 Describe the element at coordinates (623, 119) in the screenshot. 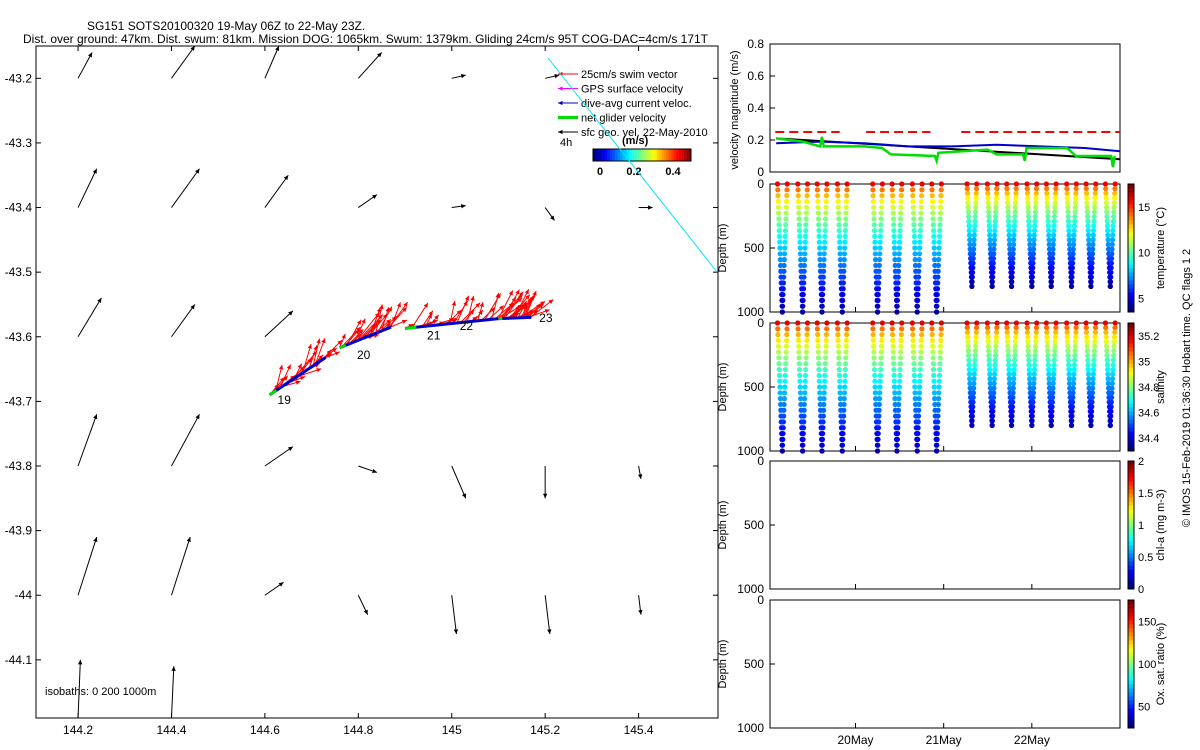

I see `legend-label: net glider velocity` at that location.